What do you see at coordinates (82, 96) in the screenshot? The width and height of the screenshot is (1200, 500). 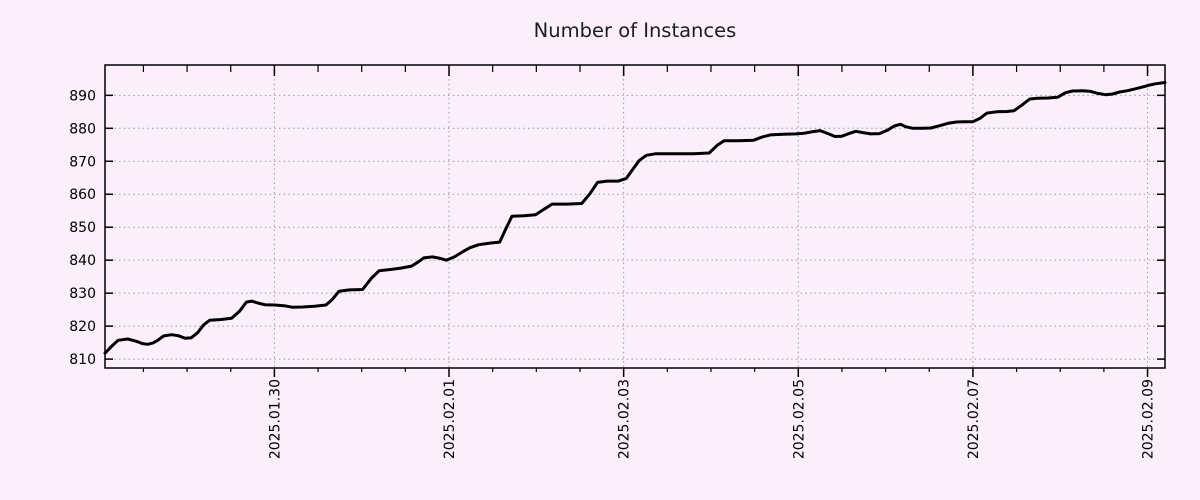 I see `y-tick-label: 890` at bounding box center [82, 96].